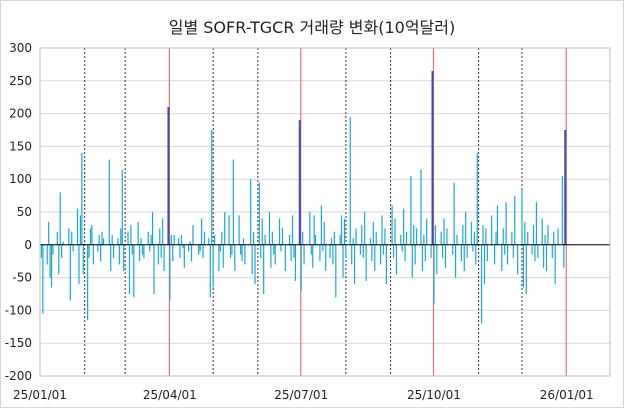 This screenshot has height=408, width=624. I want to click on x-tick-label: 26/01/01, so click(567, 395).